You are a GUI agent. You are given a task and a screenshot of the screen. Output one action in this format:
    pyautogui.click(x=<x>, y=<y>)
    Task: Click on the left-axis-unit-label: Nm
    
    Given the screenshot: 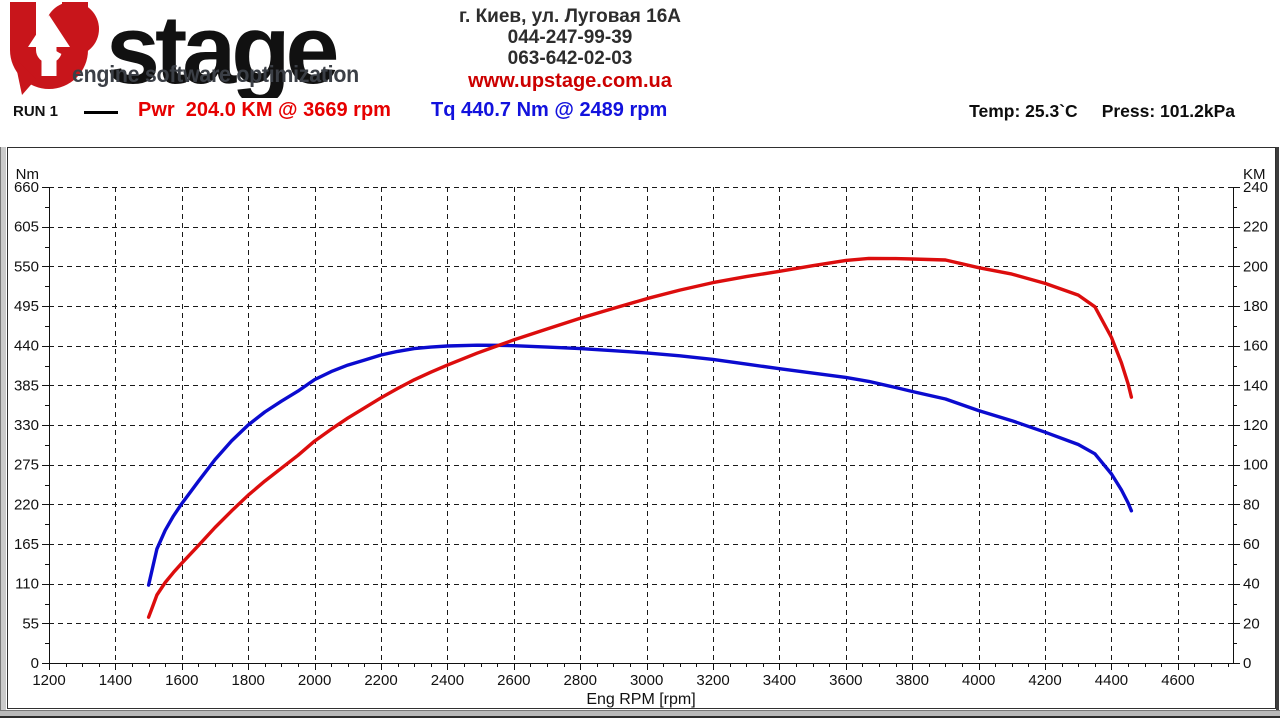 What is the action you would take?
    pyautogui.click(x=27, y=174)
    